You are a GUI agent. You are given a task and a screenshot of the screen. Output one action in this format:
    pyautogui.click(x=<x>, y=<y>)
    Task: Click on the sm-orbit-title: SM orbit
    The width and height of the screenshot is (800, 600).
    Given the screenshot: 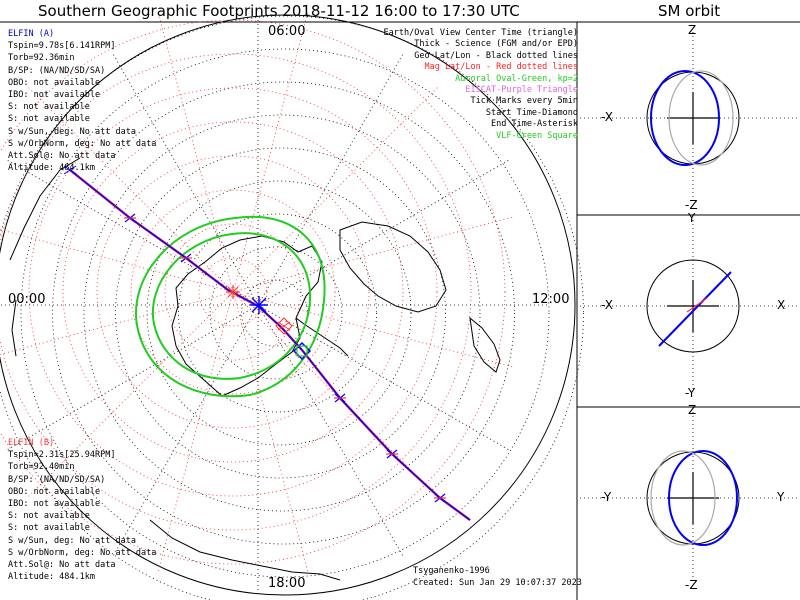 What is the action you would take?
    pyautogui.click(x=689, y=11)
    